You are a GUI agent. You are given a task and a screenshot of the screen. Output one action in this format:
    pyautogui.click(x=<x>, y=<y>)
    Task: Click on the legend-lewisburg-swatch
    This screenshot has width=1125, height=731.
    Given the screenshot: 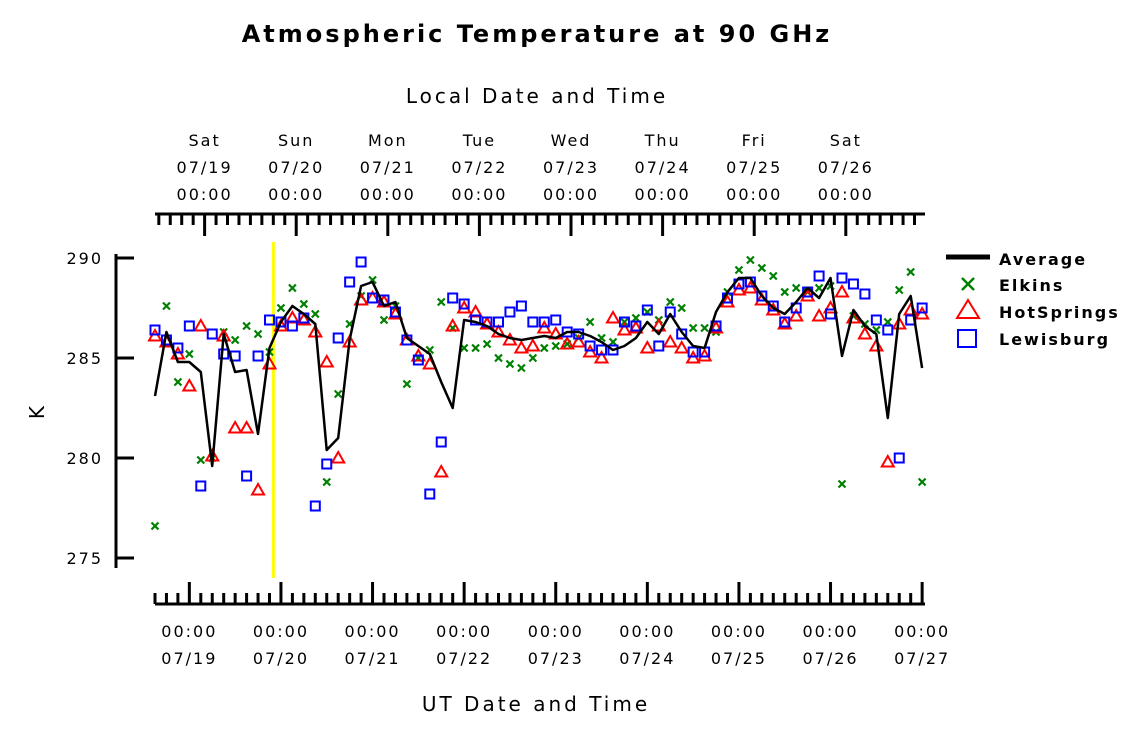 What is the action you would take?
    pyautogui.click(x=967, y=338)
    